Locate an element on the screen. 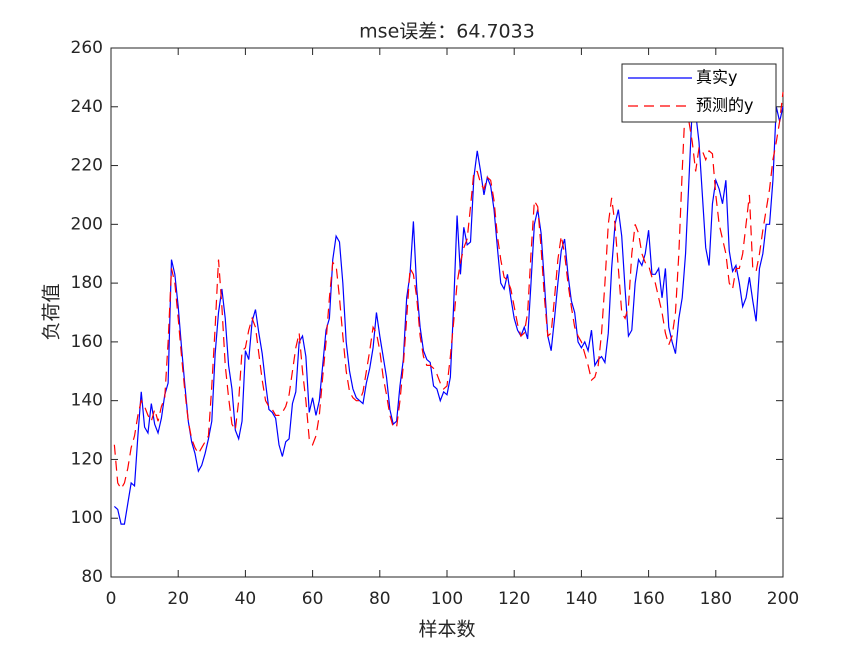  x-tick-label: 100 is located at coordinates (447, 599).